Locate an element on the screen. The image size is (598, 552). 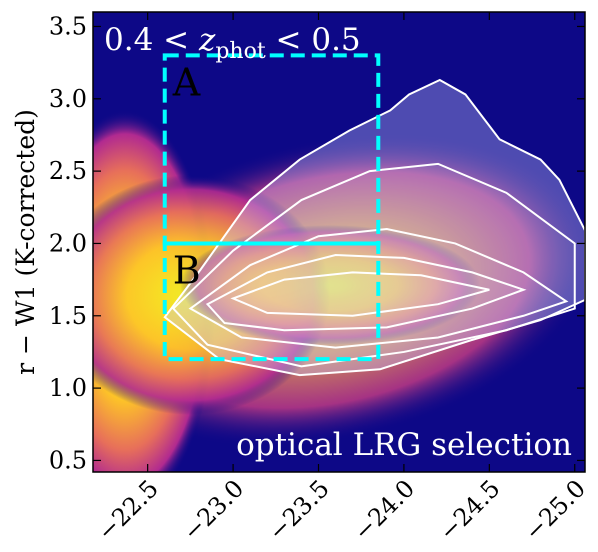
y-tick-label: 1.0 is located at coordinates (68, 388).